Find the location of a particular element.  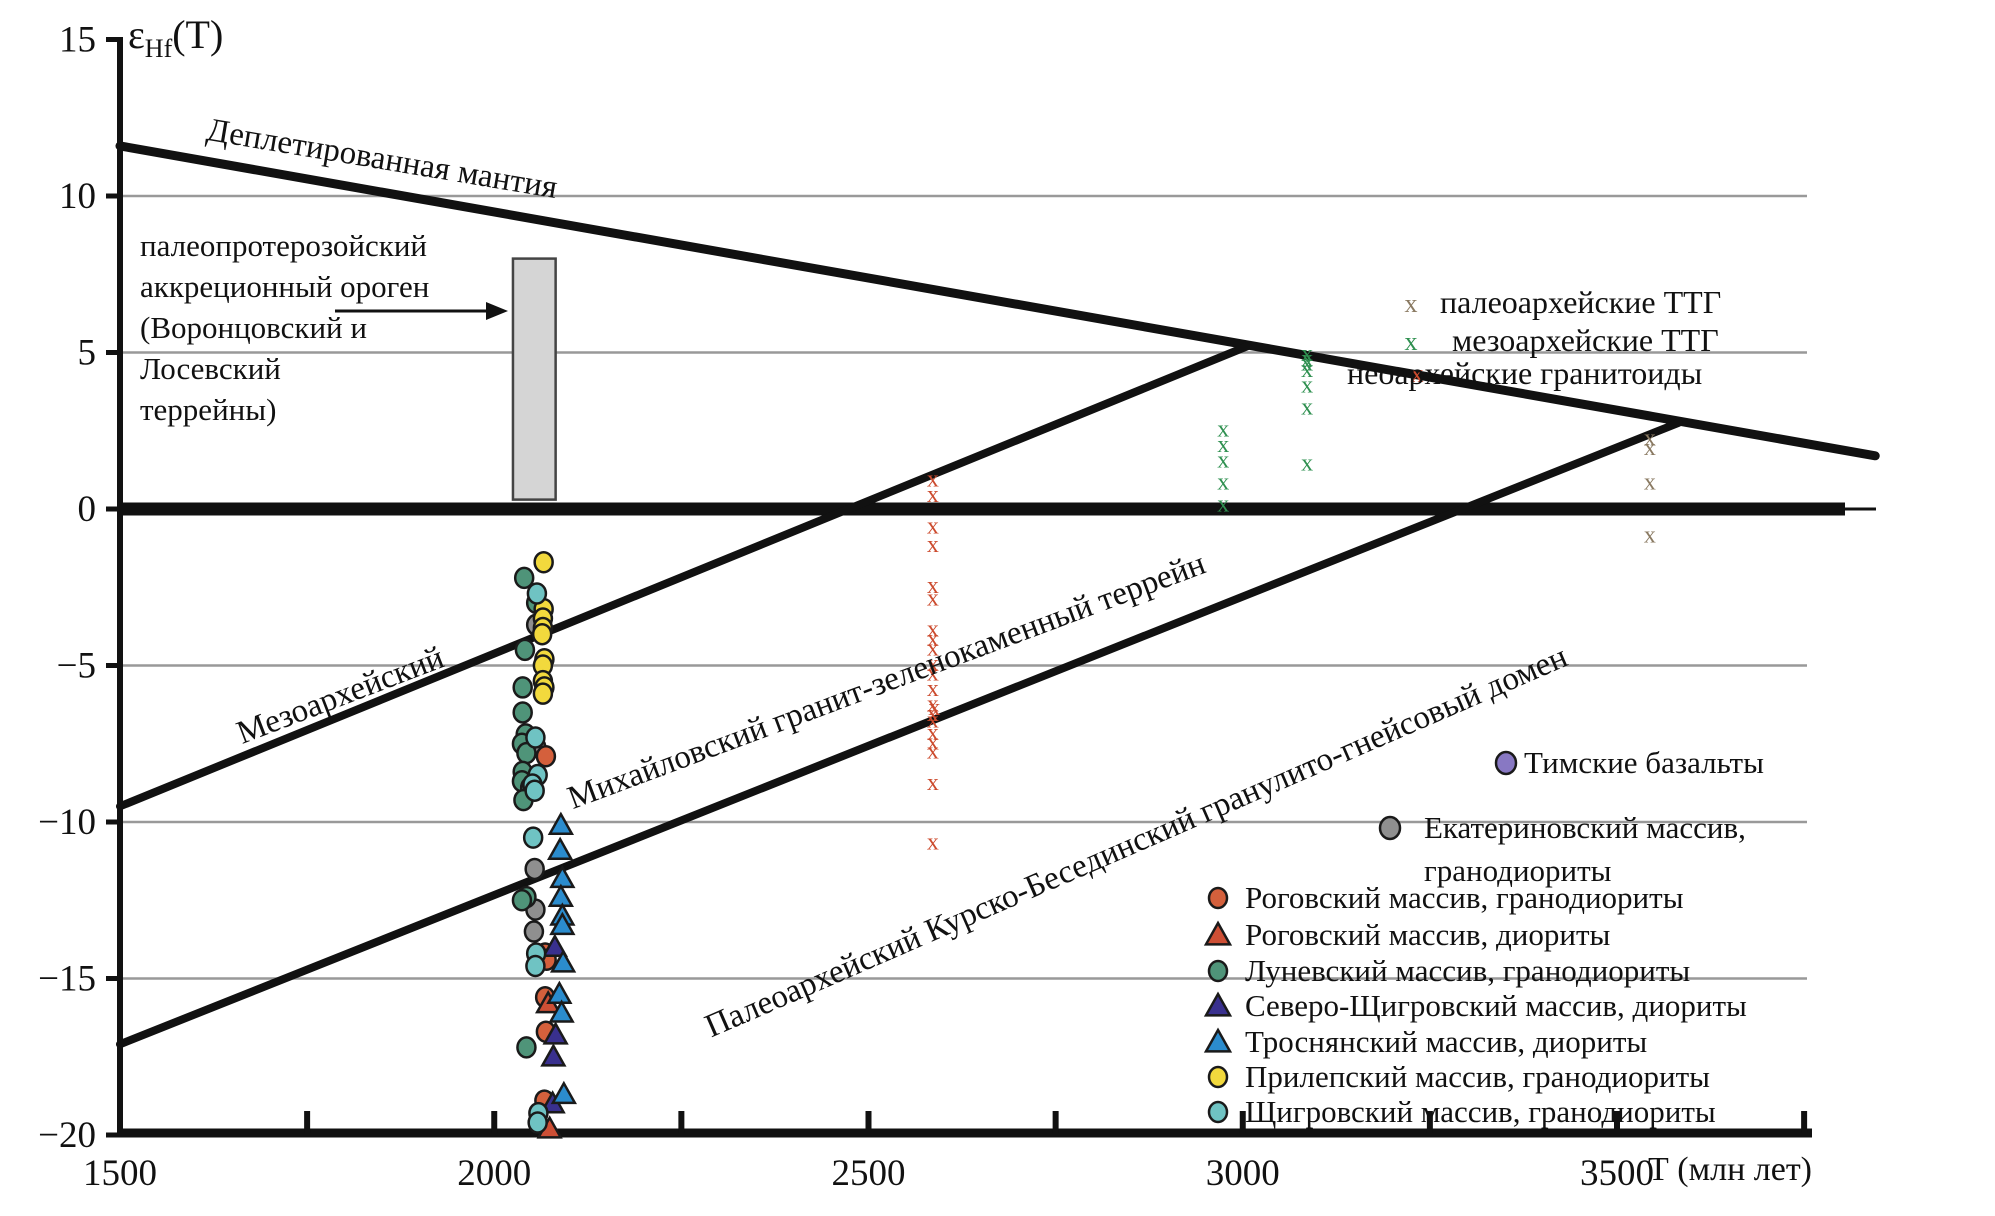

x-tick-label-1500: 1500 is located at coordinates (120, 1173).